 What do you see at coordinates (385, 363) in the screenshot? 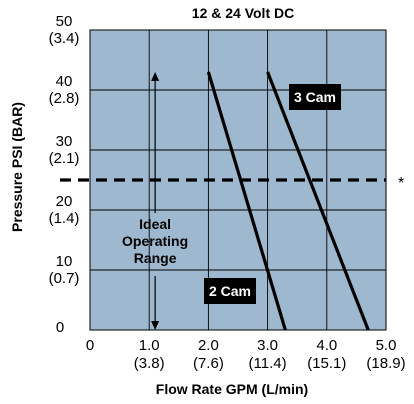
I see `x-tick-sublabel: (18.9)` at bounding box center [385, 363].